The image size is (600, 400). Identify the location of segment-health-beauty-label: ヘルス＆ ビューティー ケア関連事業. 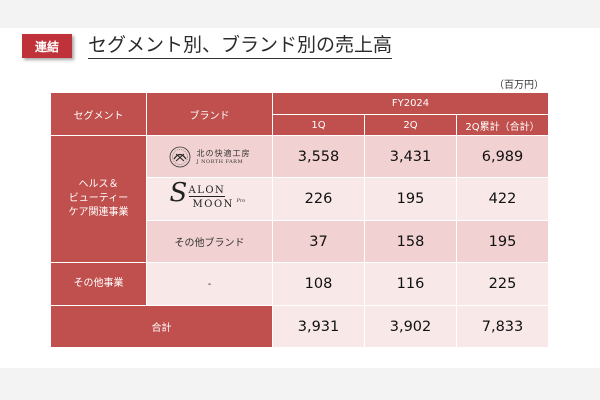
(98, 198).